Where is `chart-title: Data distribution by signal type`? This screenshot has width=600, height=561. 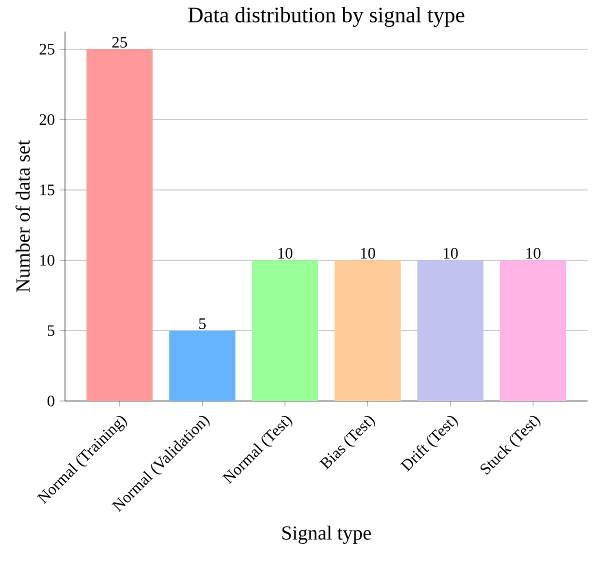 chart-title: Data distribution by signal type is located at coordinates (326, 16).